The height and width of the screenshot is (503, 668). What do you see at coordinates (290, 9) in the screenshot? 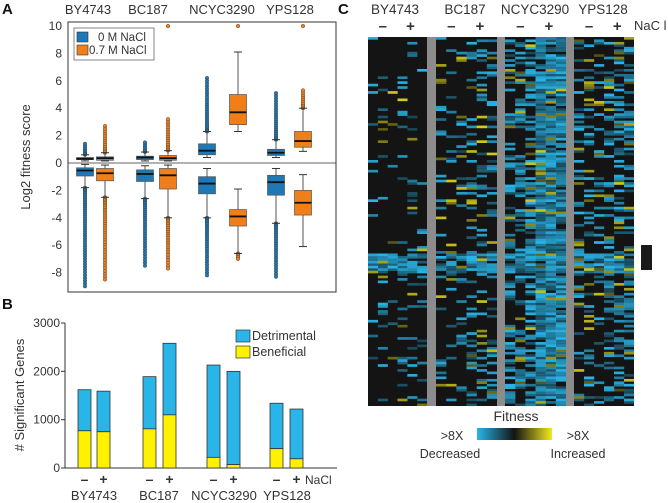
I see `strain-label: YPS128` at bounding box center [290, 9].